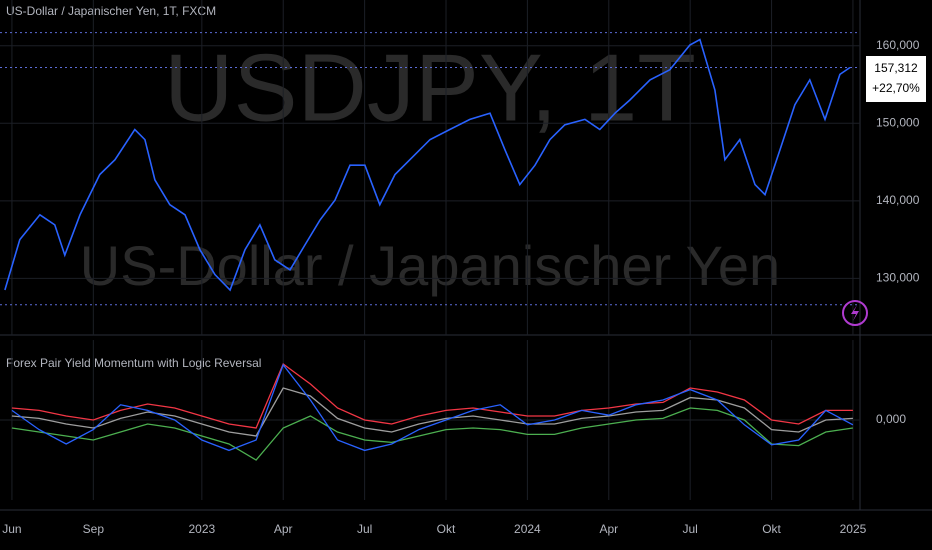 The image size is (932, 550). Describe the element at coordinates (11, 529) in the screenshot. I see `x-tick-label: Jun` at that location.